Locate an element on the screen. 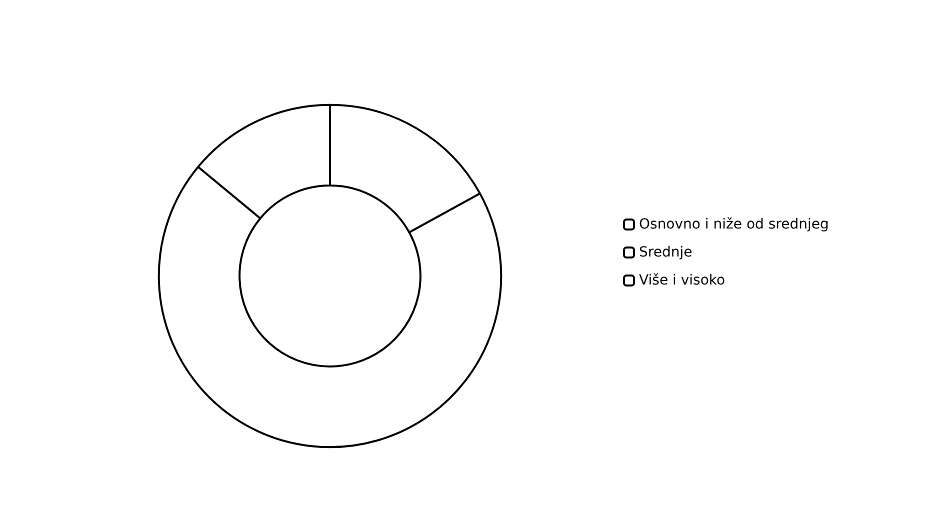  legend-label: Osnovno i niže od srednjeg is located at coordinates (734, 224).